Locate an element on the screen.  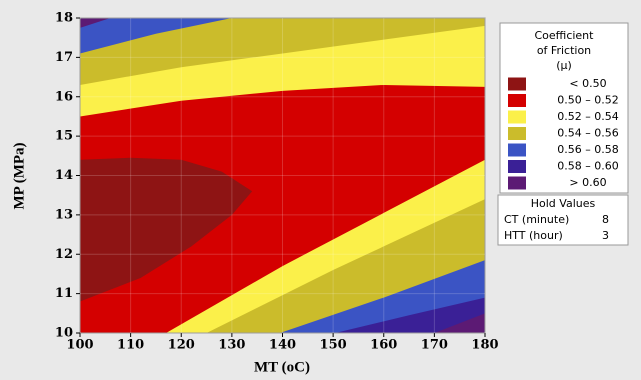
y-tick-label: 16 is located at coordinates (64, 96).